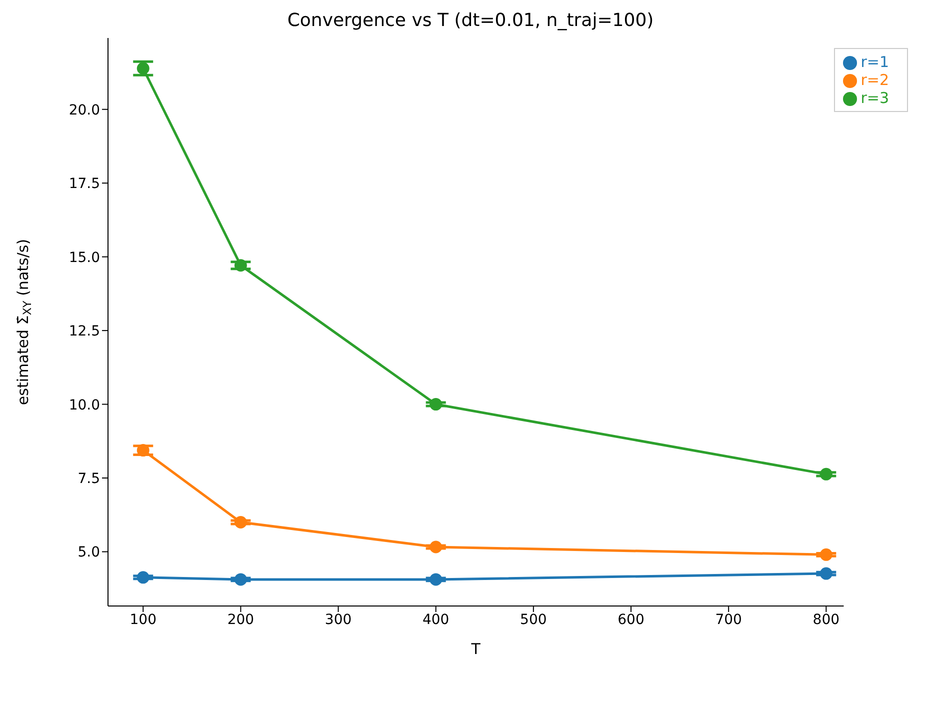  I want to click on y-tick-label: 7.5, so click(89, 478).